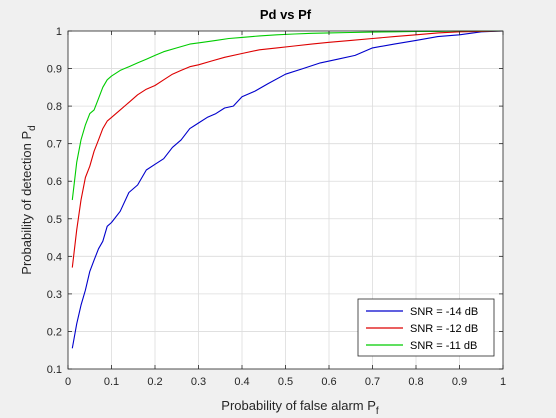 Image resolution: width=556 pixels, height=418 pixels. Describe the element at coordinates (459, 382) in the screenshot. I see `x-tick-label: 0.9` at that location.